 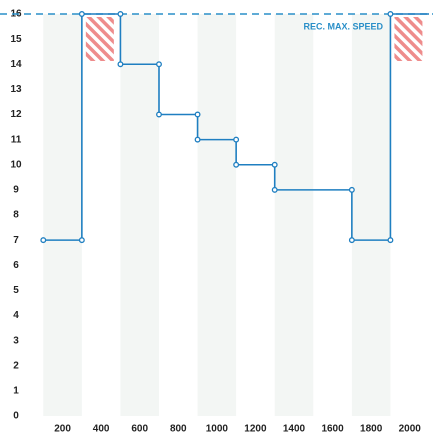 I want to click on y-tick-label: 8, so click(x=16, y=215).